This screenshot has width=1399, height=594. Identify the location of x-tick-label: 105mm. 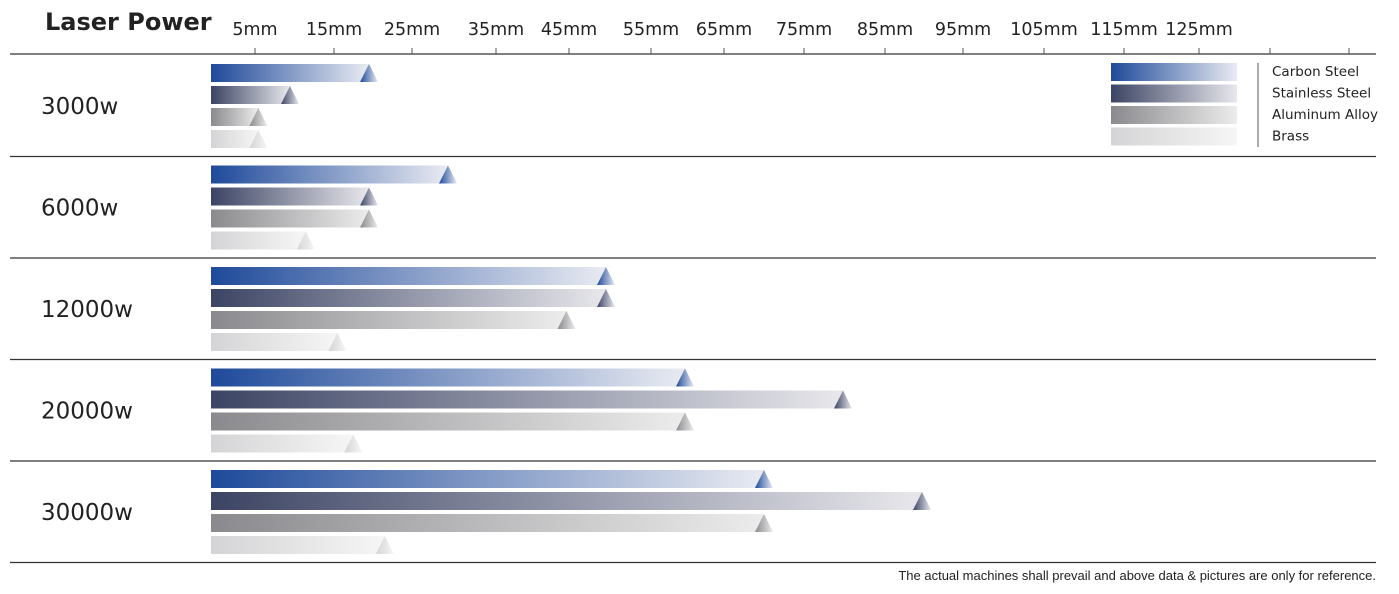
(1044, 30).